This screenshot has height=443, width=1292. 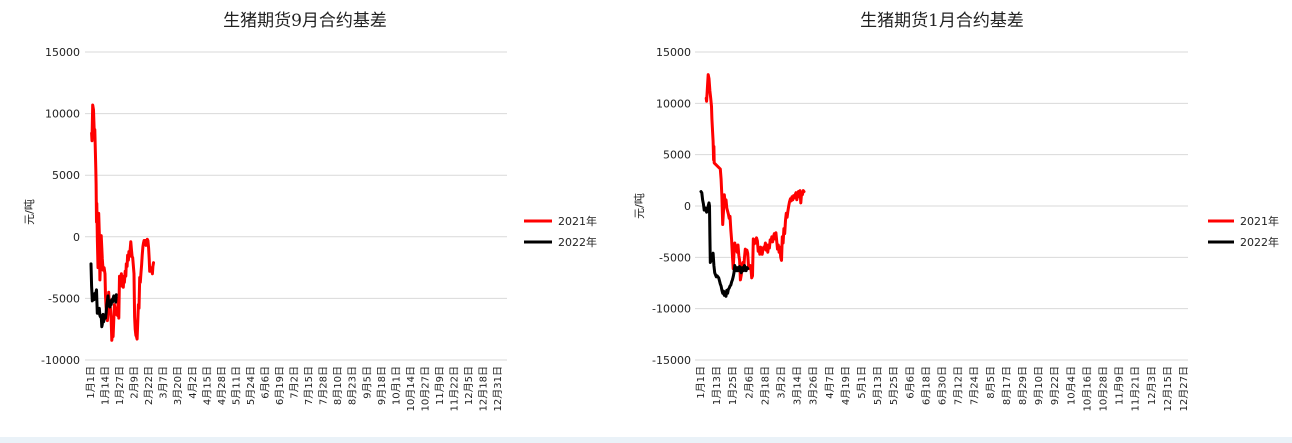 What do you see at coordinates (236, 385) in the screenshot?
I see `x-tick-label: 5月11日` at bounding box center [236, 385].